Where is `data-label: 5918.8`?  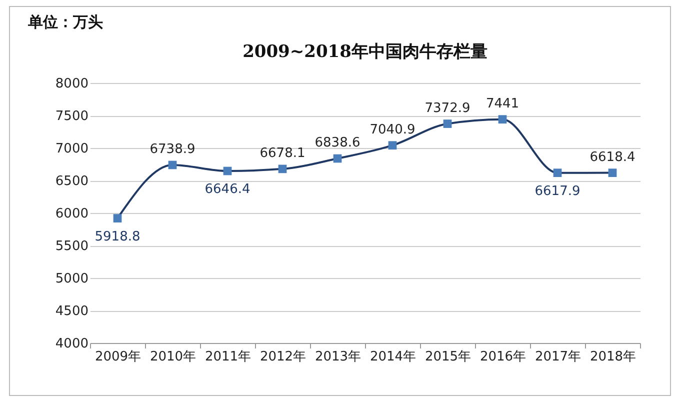
data-label: 5918.8 is located at coordinates (117, 236).